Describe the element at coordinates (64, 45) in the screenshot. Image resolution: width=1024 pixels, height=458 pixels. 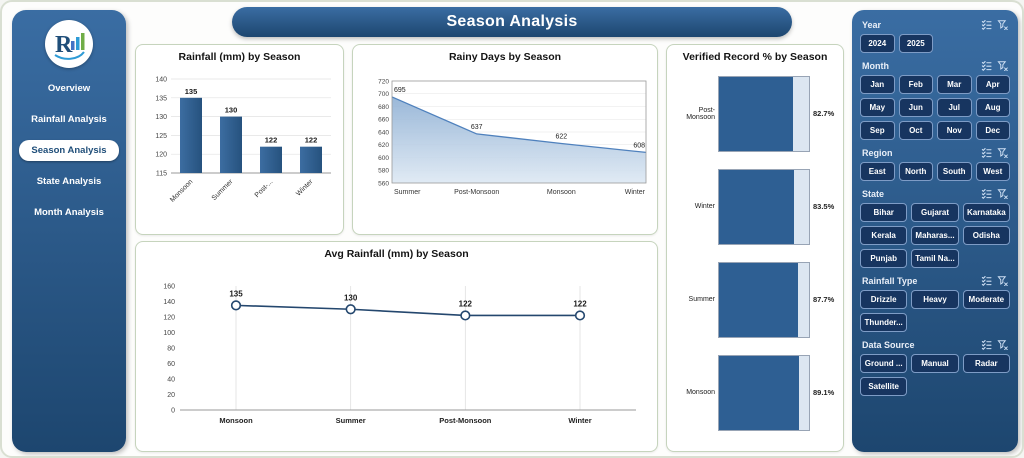
I see `svg-text: R` at that location.